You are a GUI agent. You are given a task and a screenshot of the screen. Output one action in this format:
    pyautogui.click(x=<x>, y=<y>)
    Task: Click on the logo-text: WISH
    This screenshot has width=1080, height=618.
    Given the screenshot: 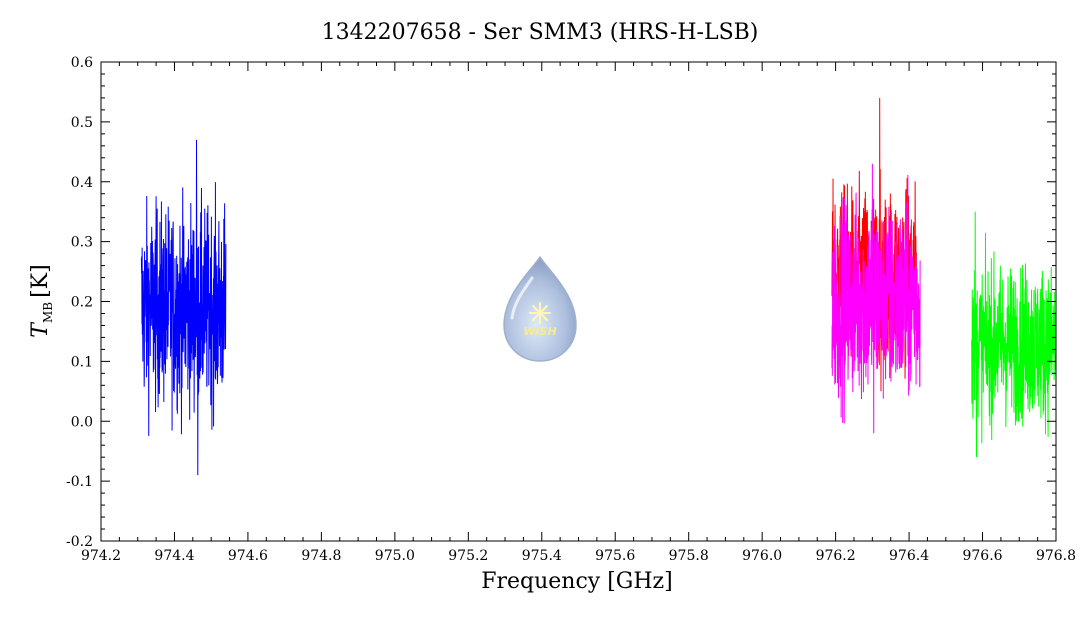 What is the action you would take?
    pyautogui.click(x=539, y=331)
    